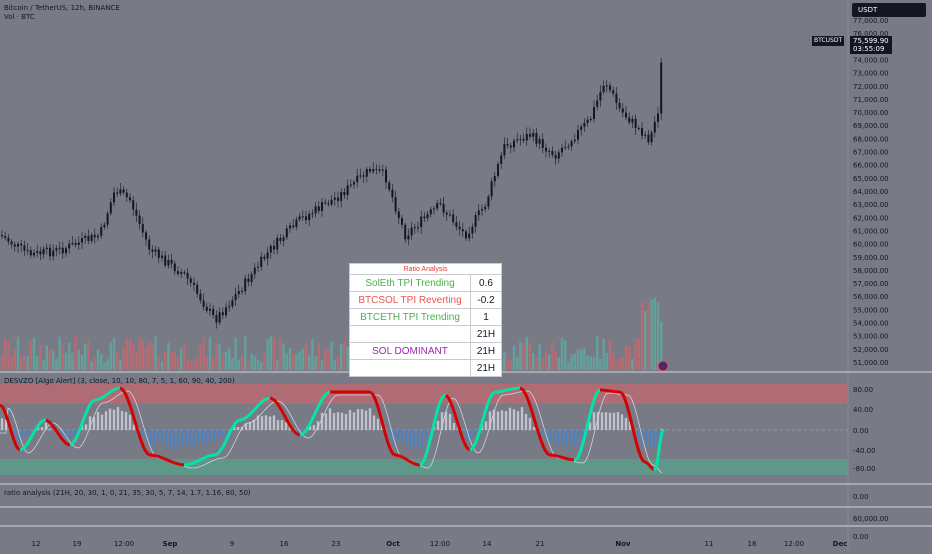  I want to click on price-axis-label: 73,000.00, so click(871, 74).